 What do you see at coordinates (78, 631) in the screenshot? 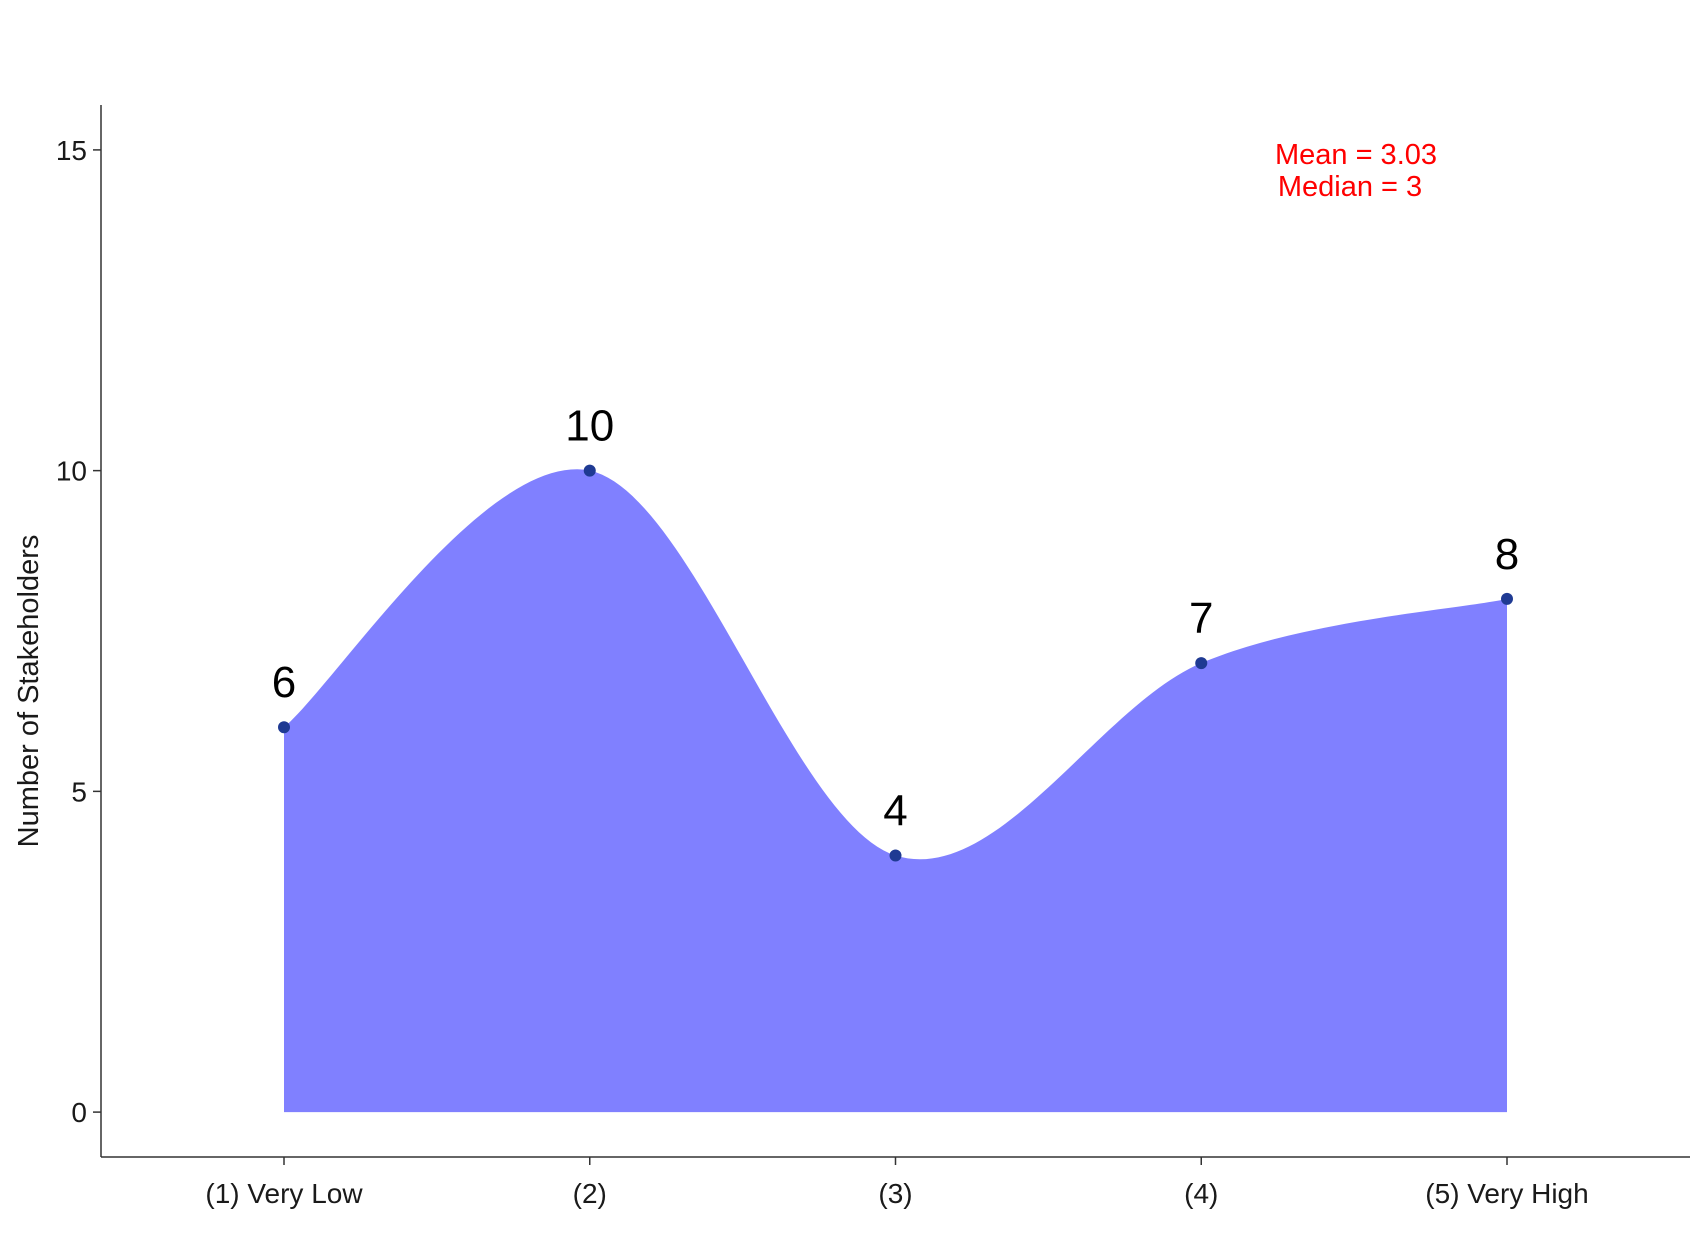
I see `y-axis-ticks: 0 5 10 15` at bounding box center [78, 631].